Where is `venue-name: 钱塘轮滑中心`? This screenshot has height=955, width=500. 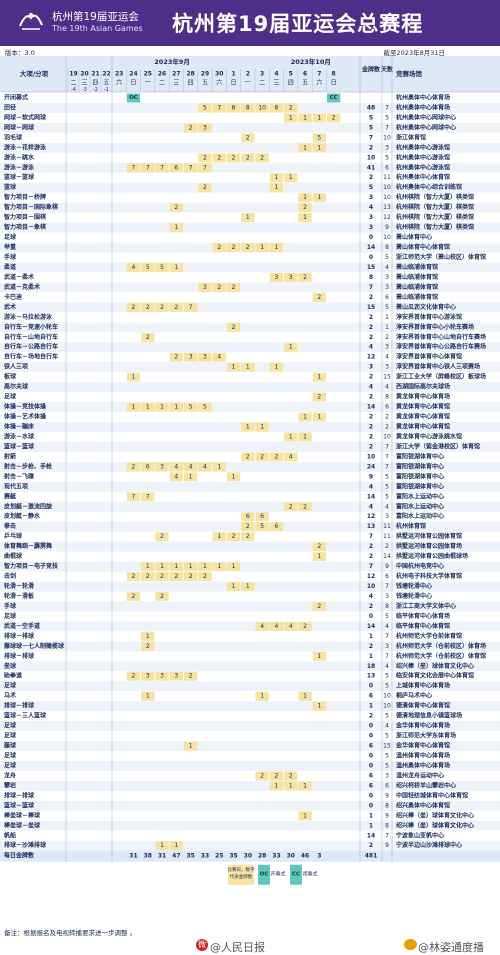
venue-name: 钱塘轮滑中心 is located at coordinates (414, 596).